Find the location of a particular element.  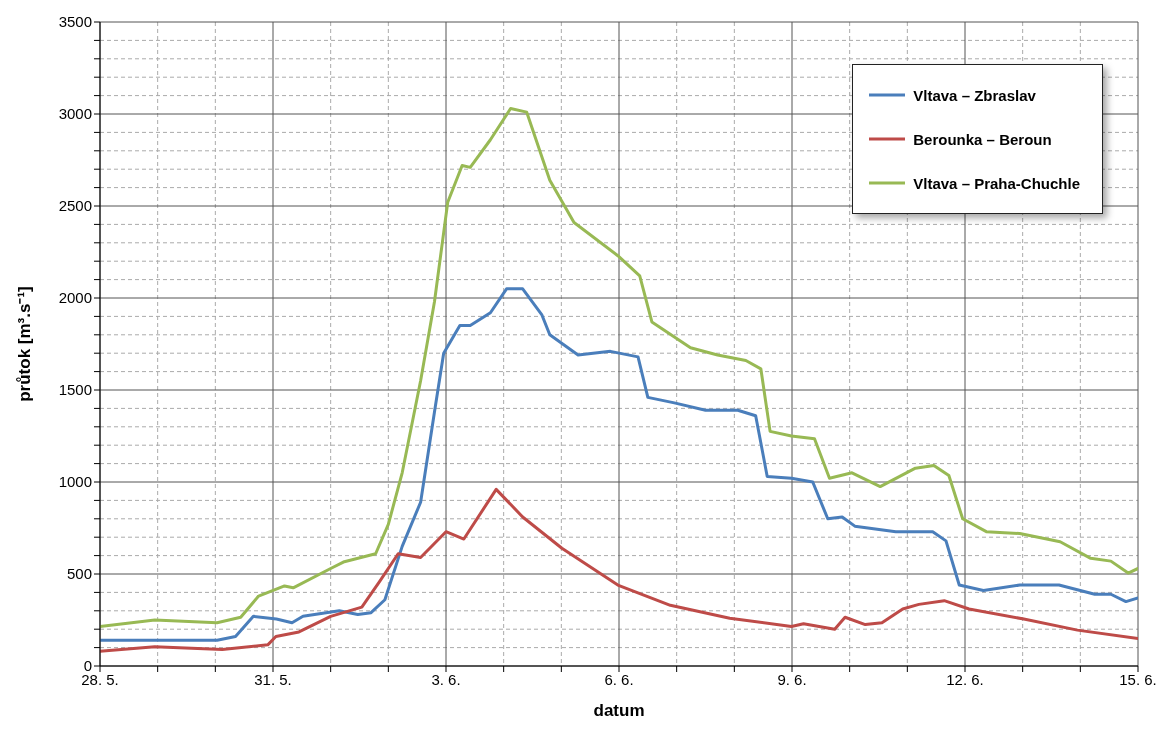

x-axis-title: datum is located at coordinates (619, 710).